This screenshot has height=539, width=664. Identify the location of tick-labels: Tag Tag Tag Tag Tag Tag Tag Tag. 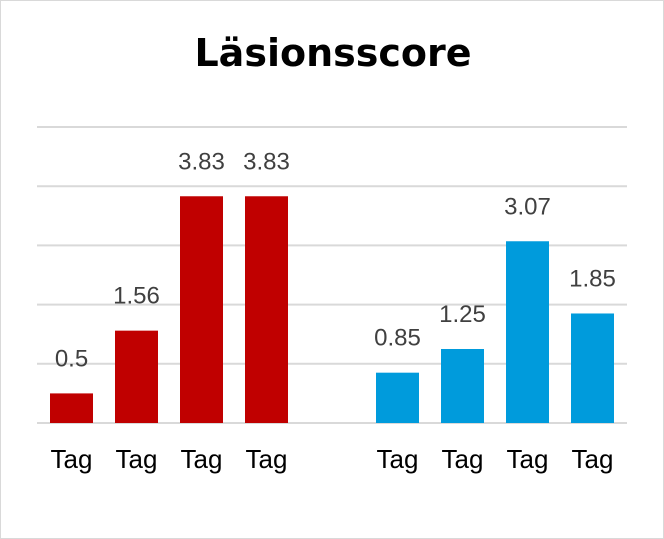
(332, 459).